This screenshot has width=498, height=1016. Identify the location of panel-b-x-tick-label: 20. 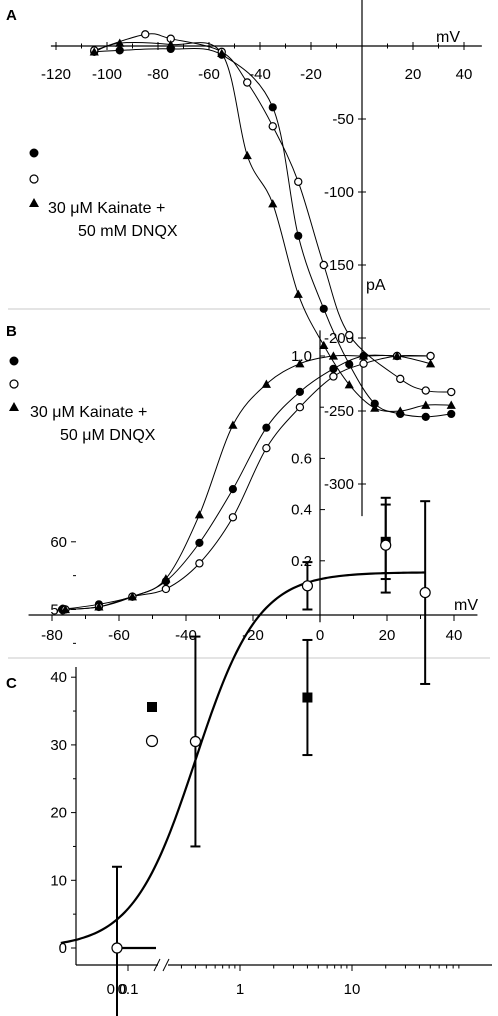
(387, 635).